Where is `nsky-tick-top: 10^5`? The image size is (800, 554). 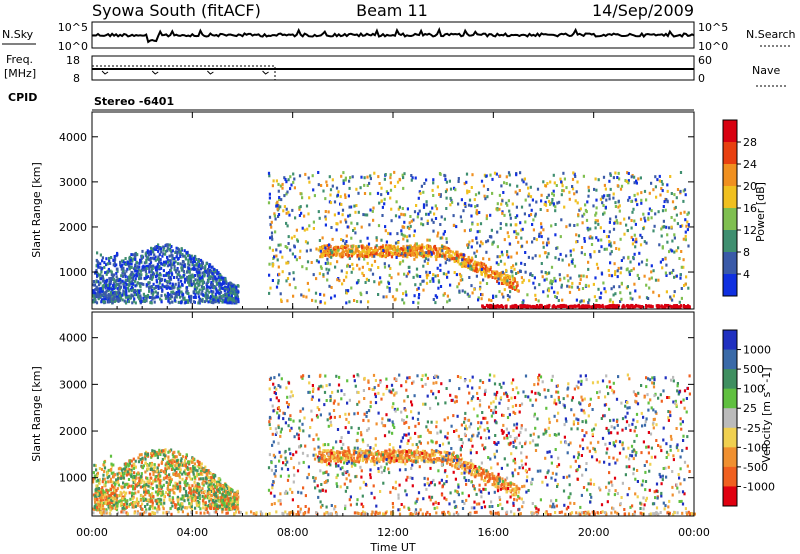 nsky-tick-top: 10^5 is located at coordinates (73, 27).